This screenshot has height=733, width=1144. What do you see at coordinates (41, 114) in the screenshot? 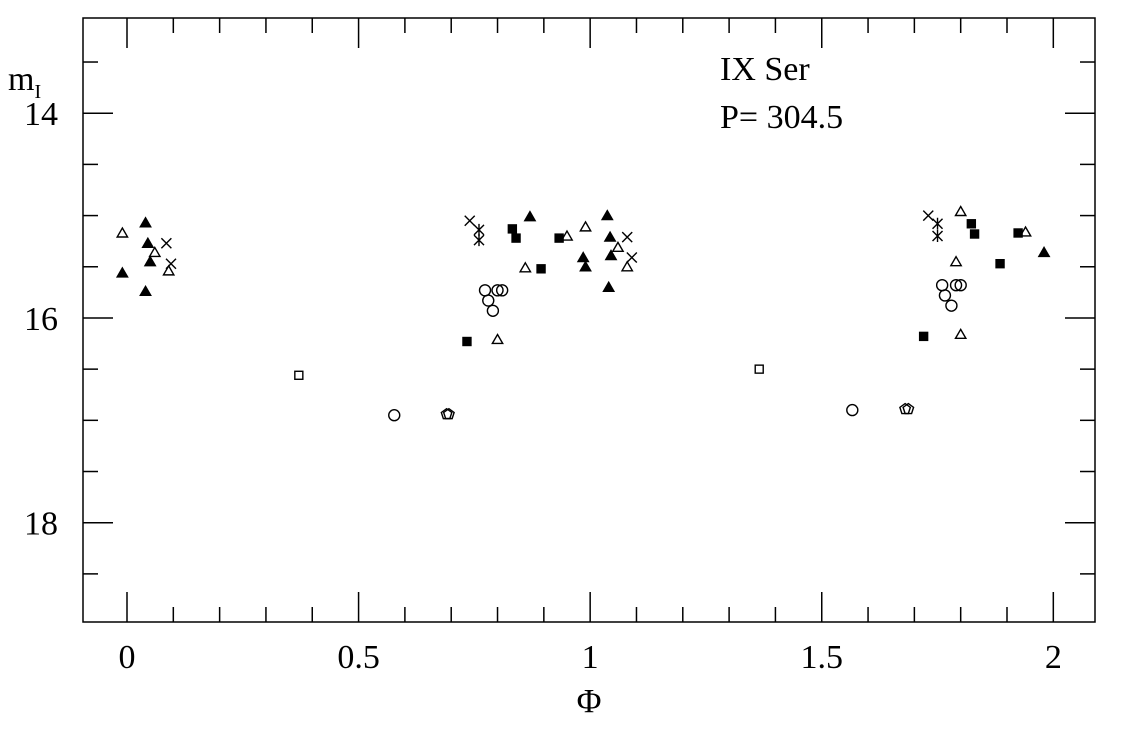
I see `y-tick-label: 14` at bounding box center [41, 114].